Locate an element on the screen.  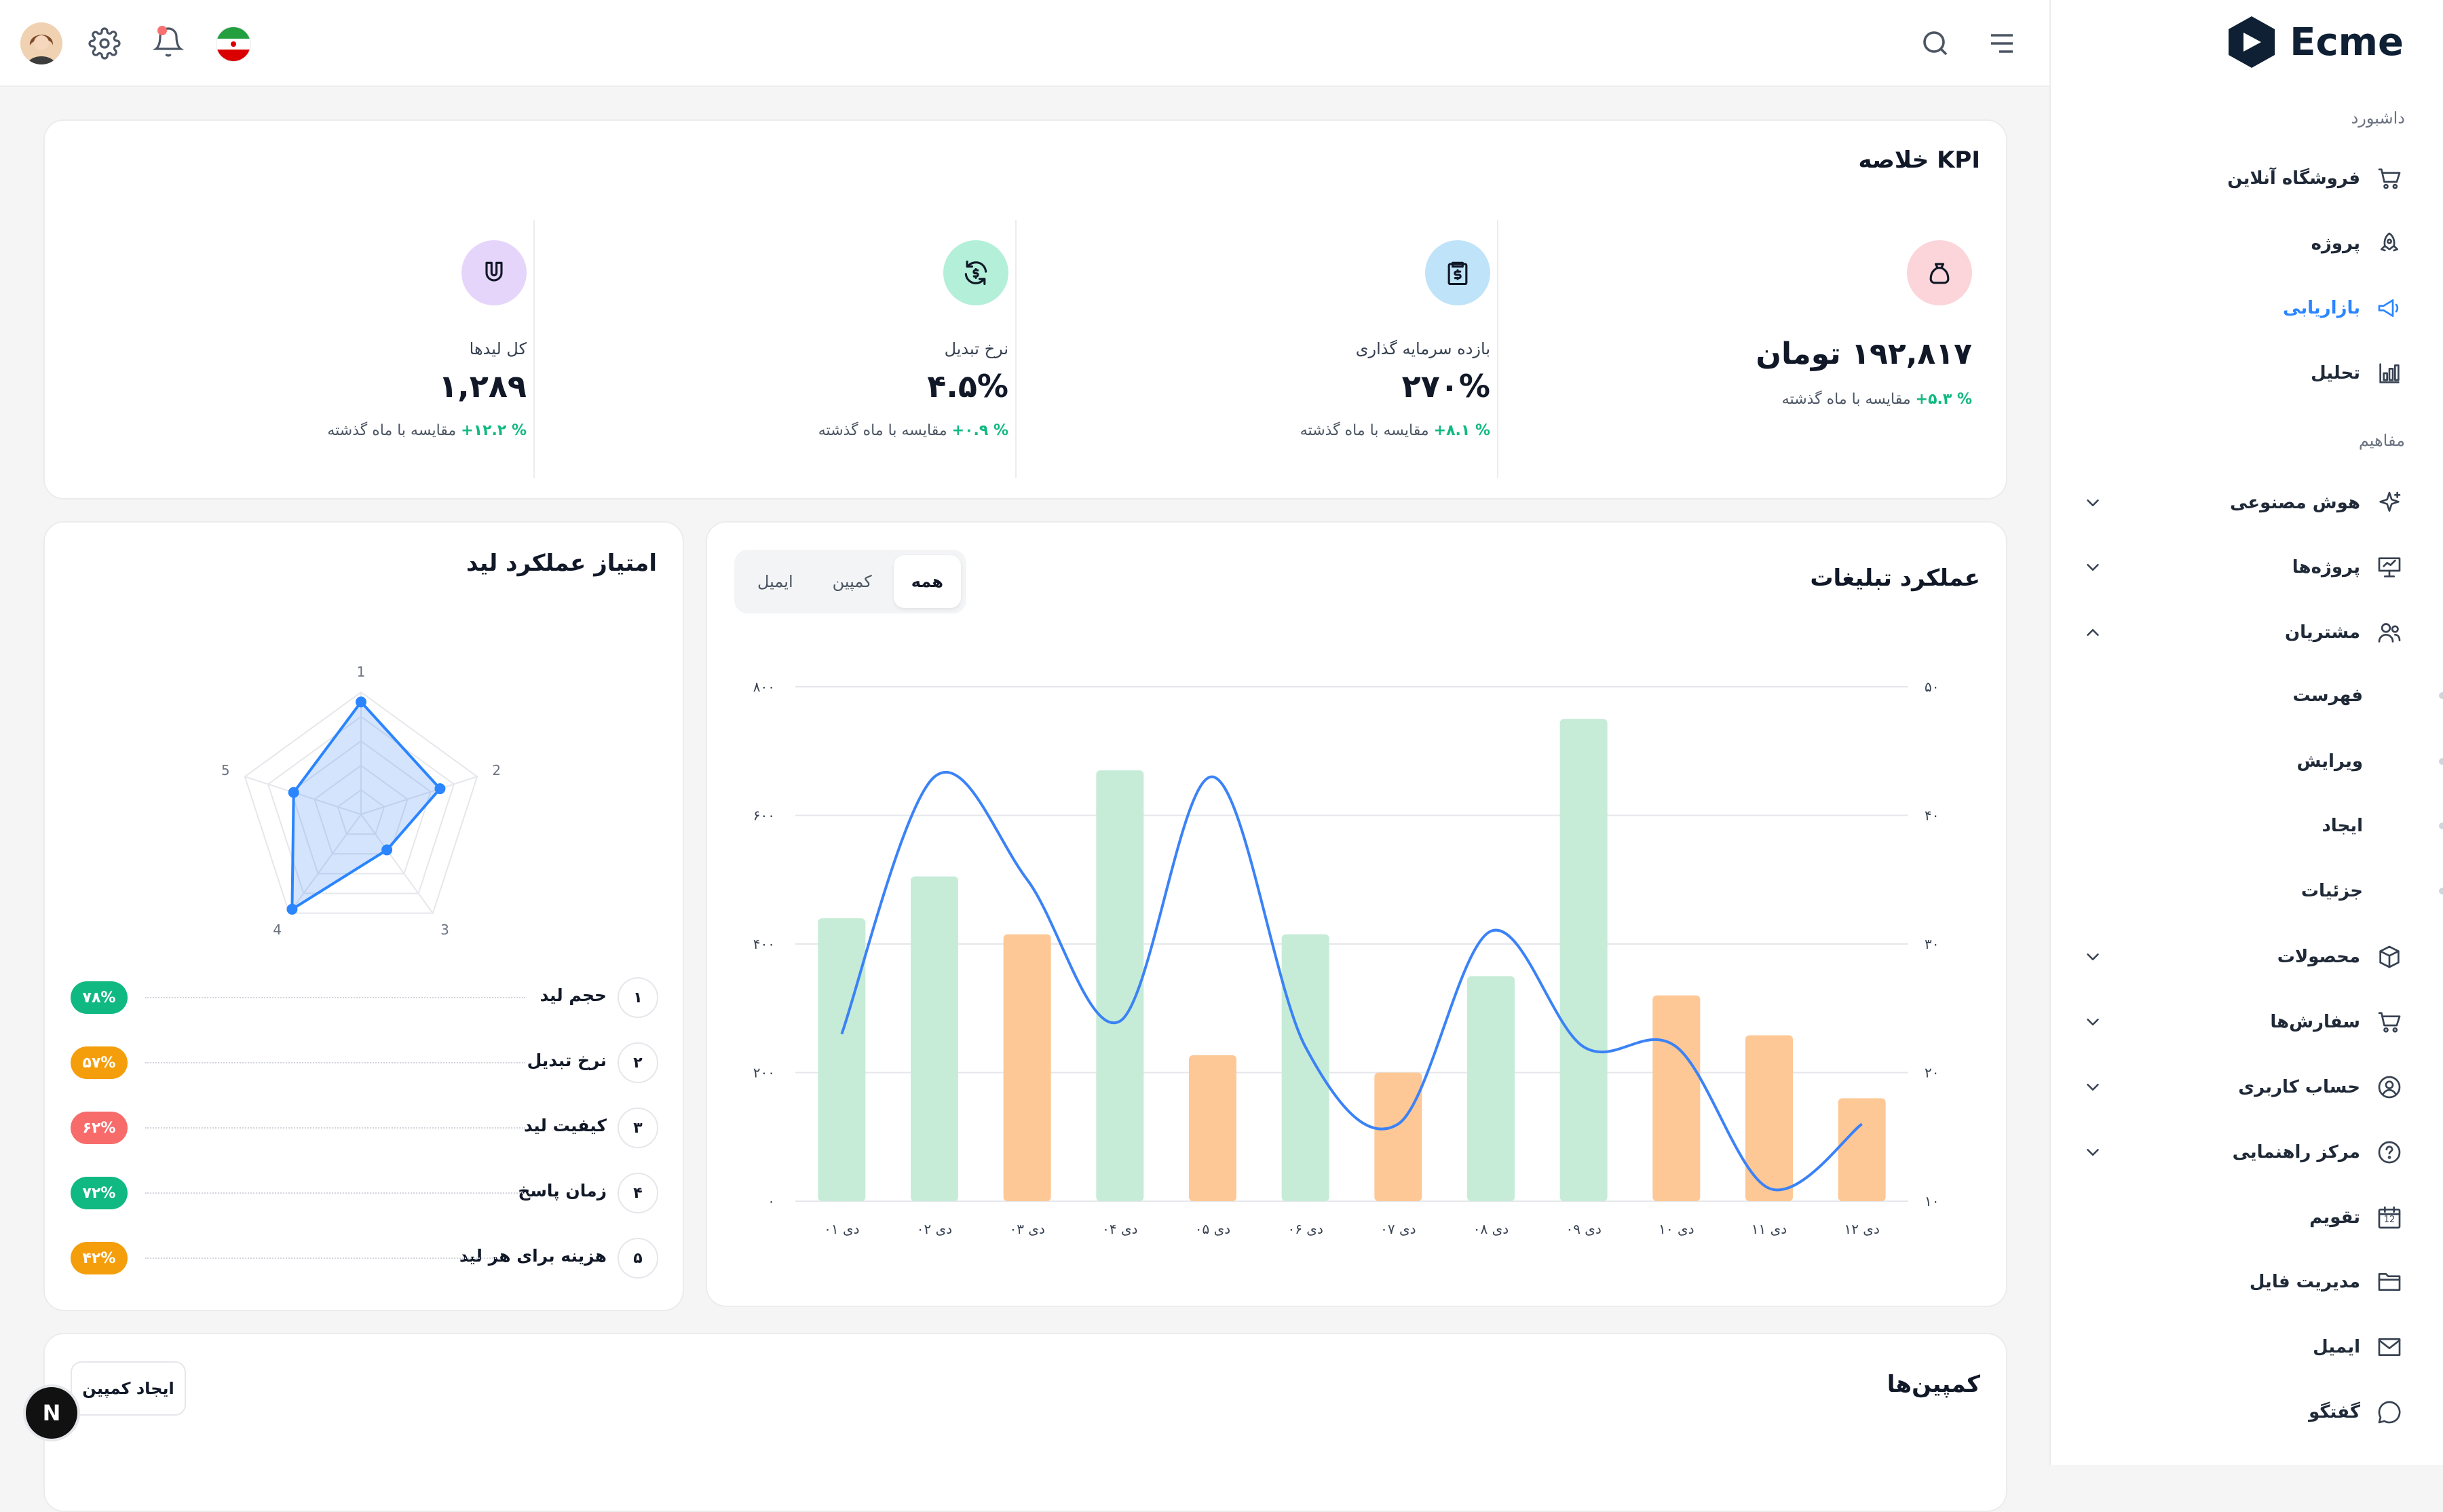
receipt-dollar-icon is located at coordinates (1458, 272).